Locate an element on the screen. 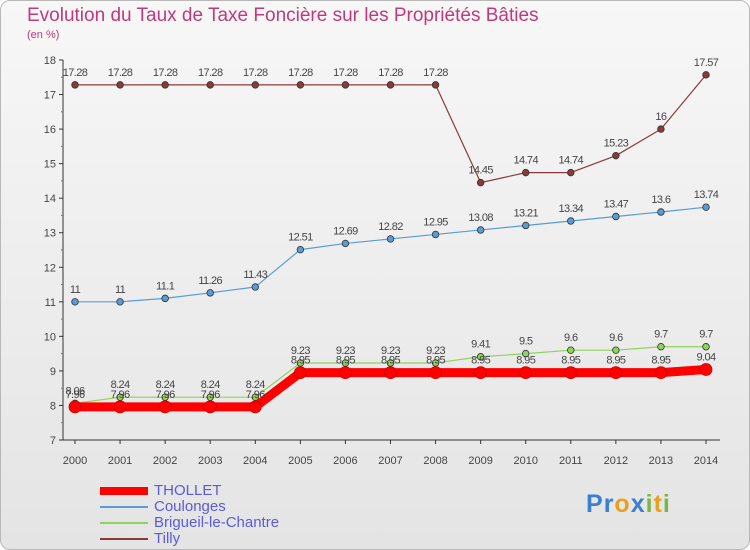 The height and width of the screenshot is (550, 750). legend-swatch-coulonges is located at coordinates (124, 507).